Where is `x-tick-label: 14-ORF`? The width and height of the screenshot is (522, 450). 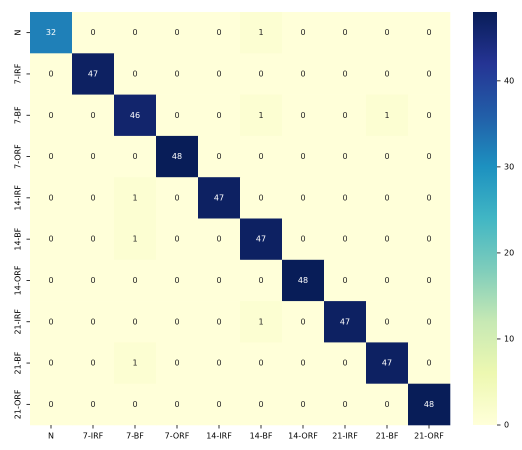
x-tick-label: 14-ORF is located at coordinates (303, 436).